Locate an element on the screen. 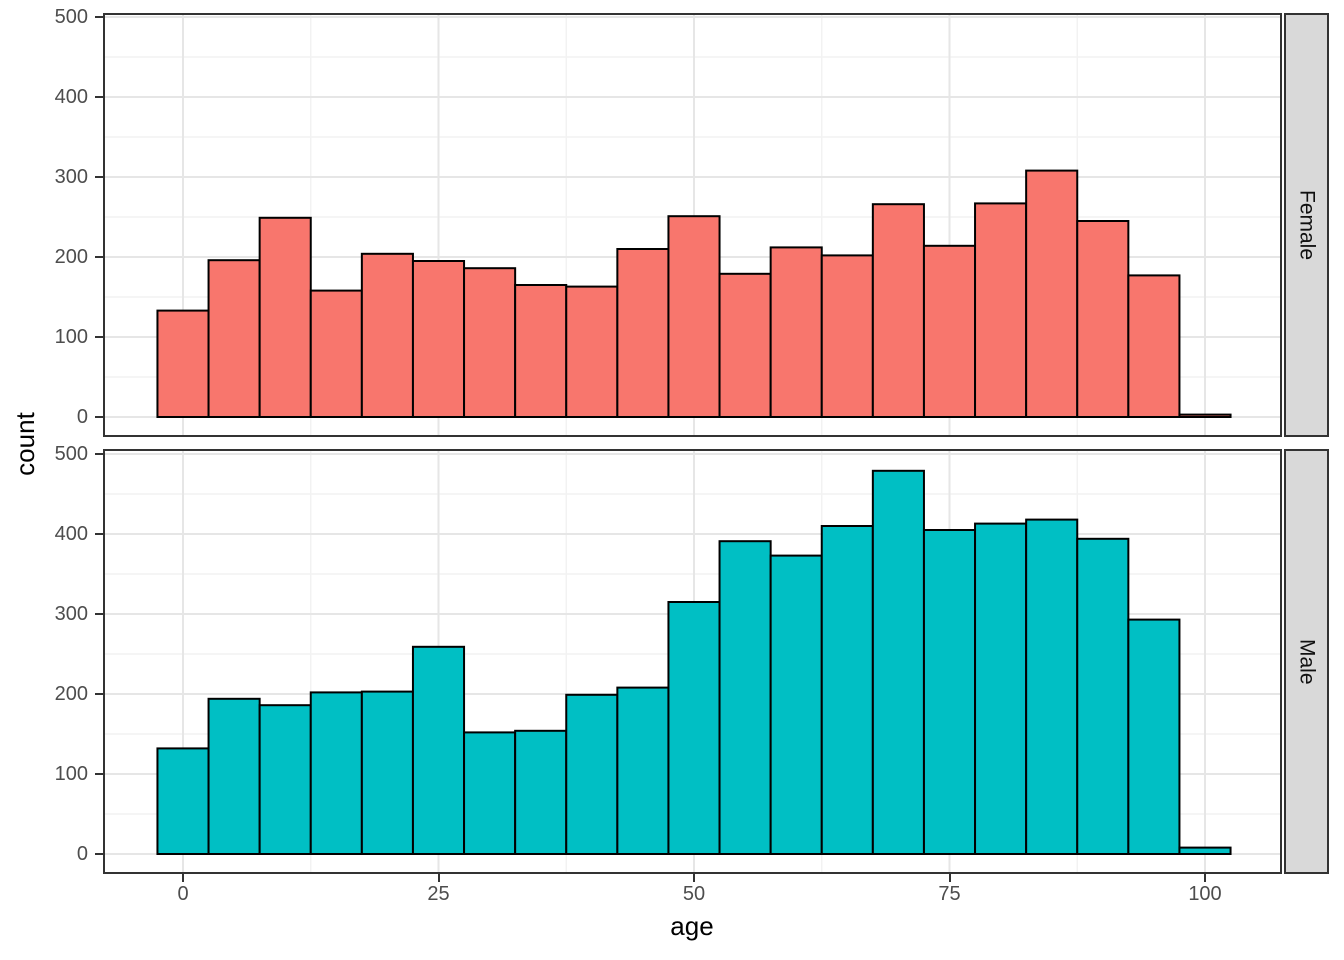 This screenshot has height=960, width=1344. x-tick-label: 75 is located at coordinates (949, 894).